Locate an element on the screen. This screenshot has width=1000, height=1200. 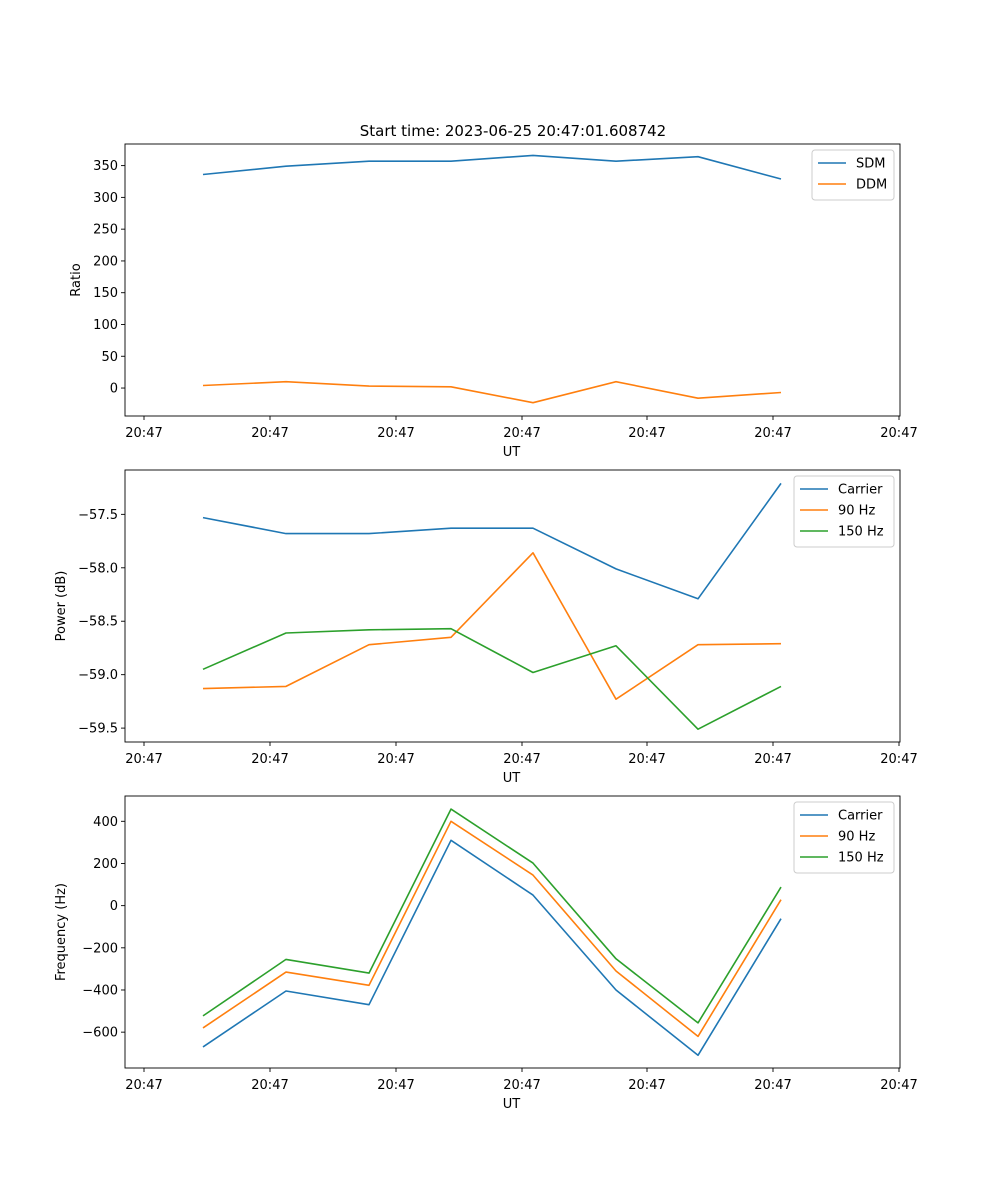
figure-title: Start time: 2023-06-25 20:47:01.608742 is located at coordinates (513, 131).